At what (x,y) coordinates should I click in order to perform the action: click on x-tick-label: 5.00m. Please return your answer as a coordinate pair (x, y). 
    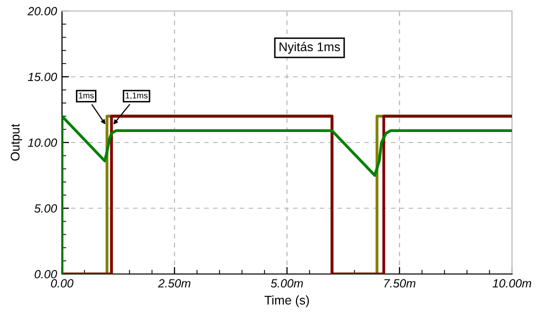
    Looking at the image, I should click on (286, 283).